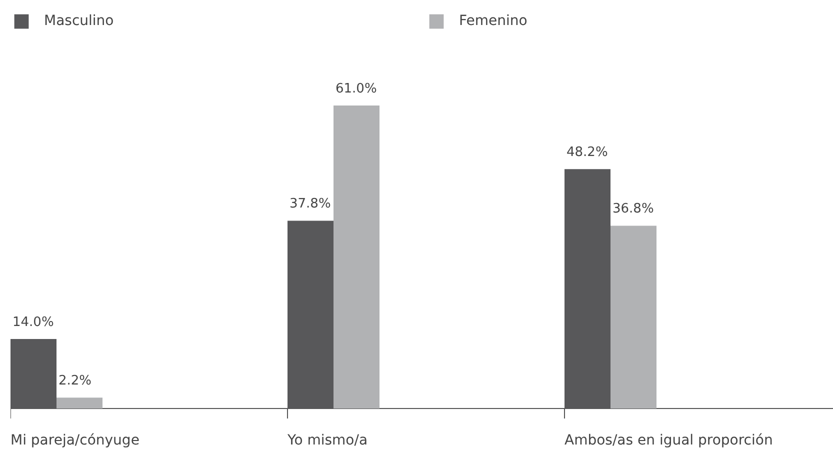 Image resolution: width=833 pixels, height=449 pixels. What do you see at coordinates (75, 381) in the screenshot?
I see `data-label: 2.2%` at bounding box center [75, 381].